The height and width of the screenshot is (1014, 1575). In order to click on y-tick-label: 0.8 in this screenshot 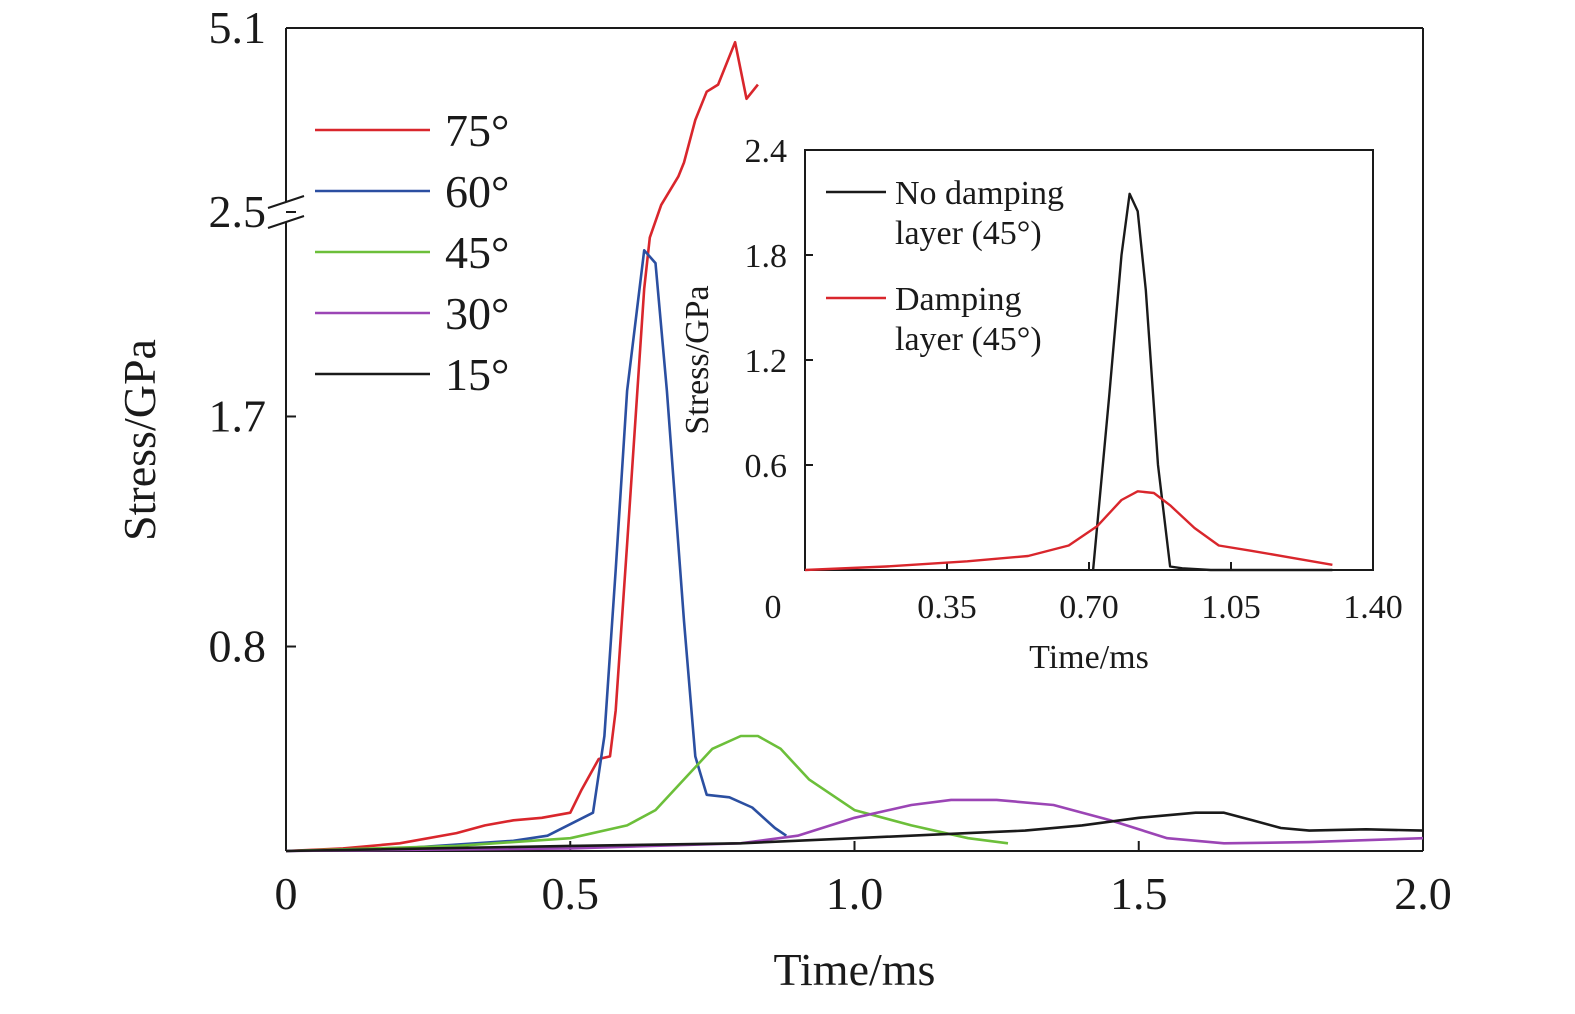, I will do `click(238, 646)`.